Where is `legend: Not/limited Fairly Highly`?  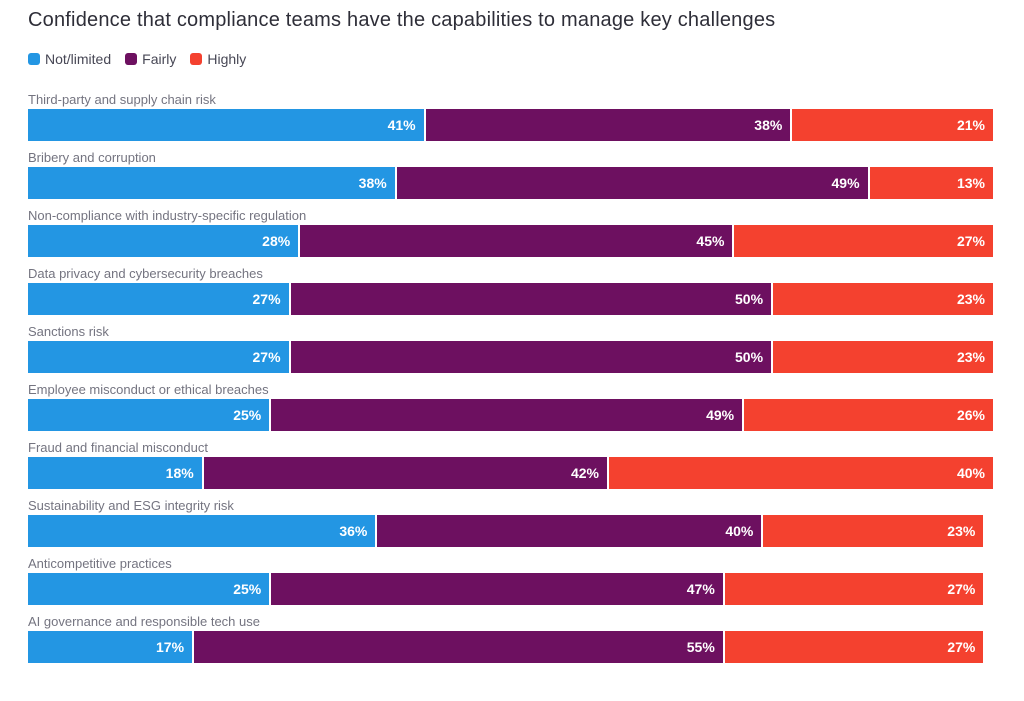
legend: Not/limited Fairly Highly is located at coordinates (512, 59).